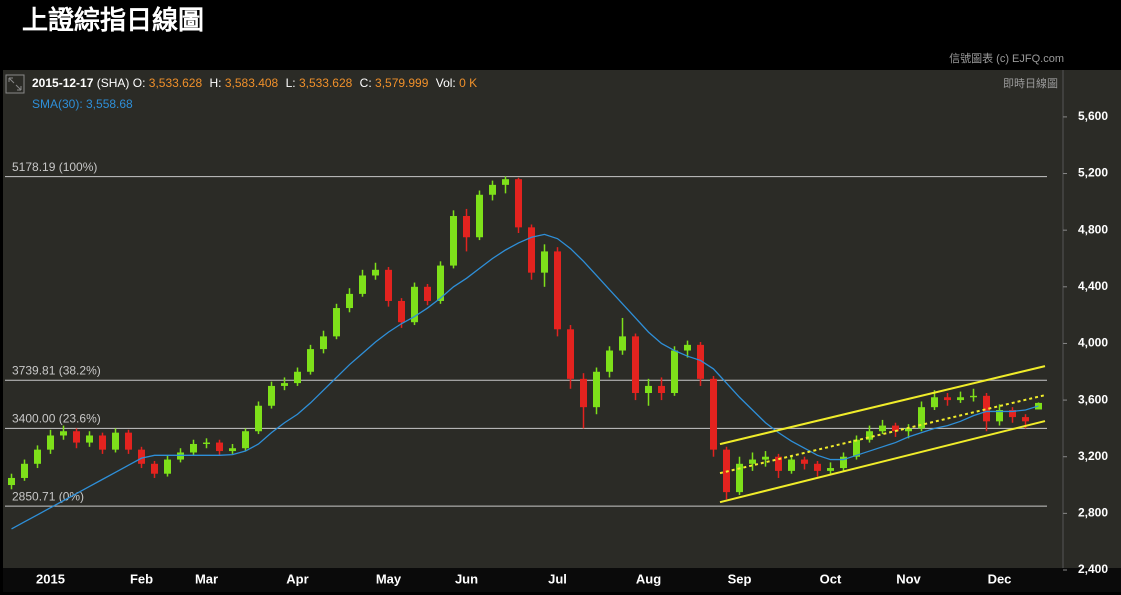 The image size is (1121, 595). I want to click on info-value: 3,533.628, so click(326, 83).